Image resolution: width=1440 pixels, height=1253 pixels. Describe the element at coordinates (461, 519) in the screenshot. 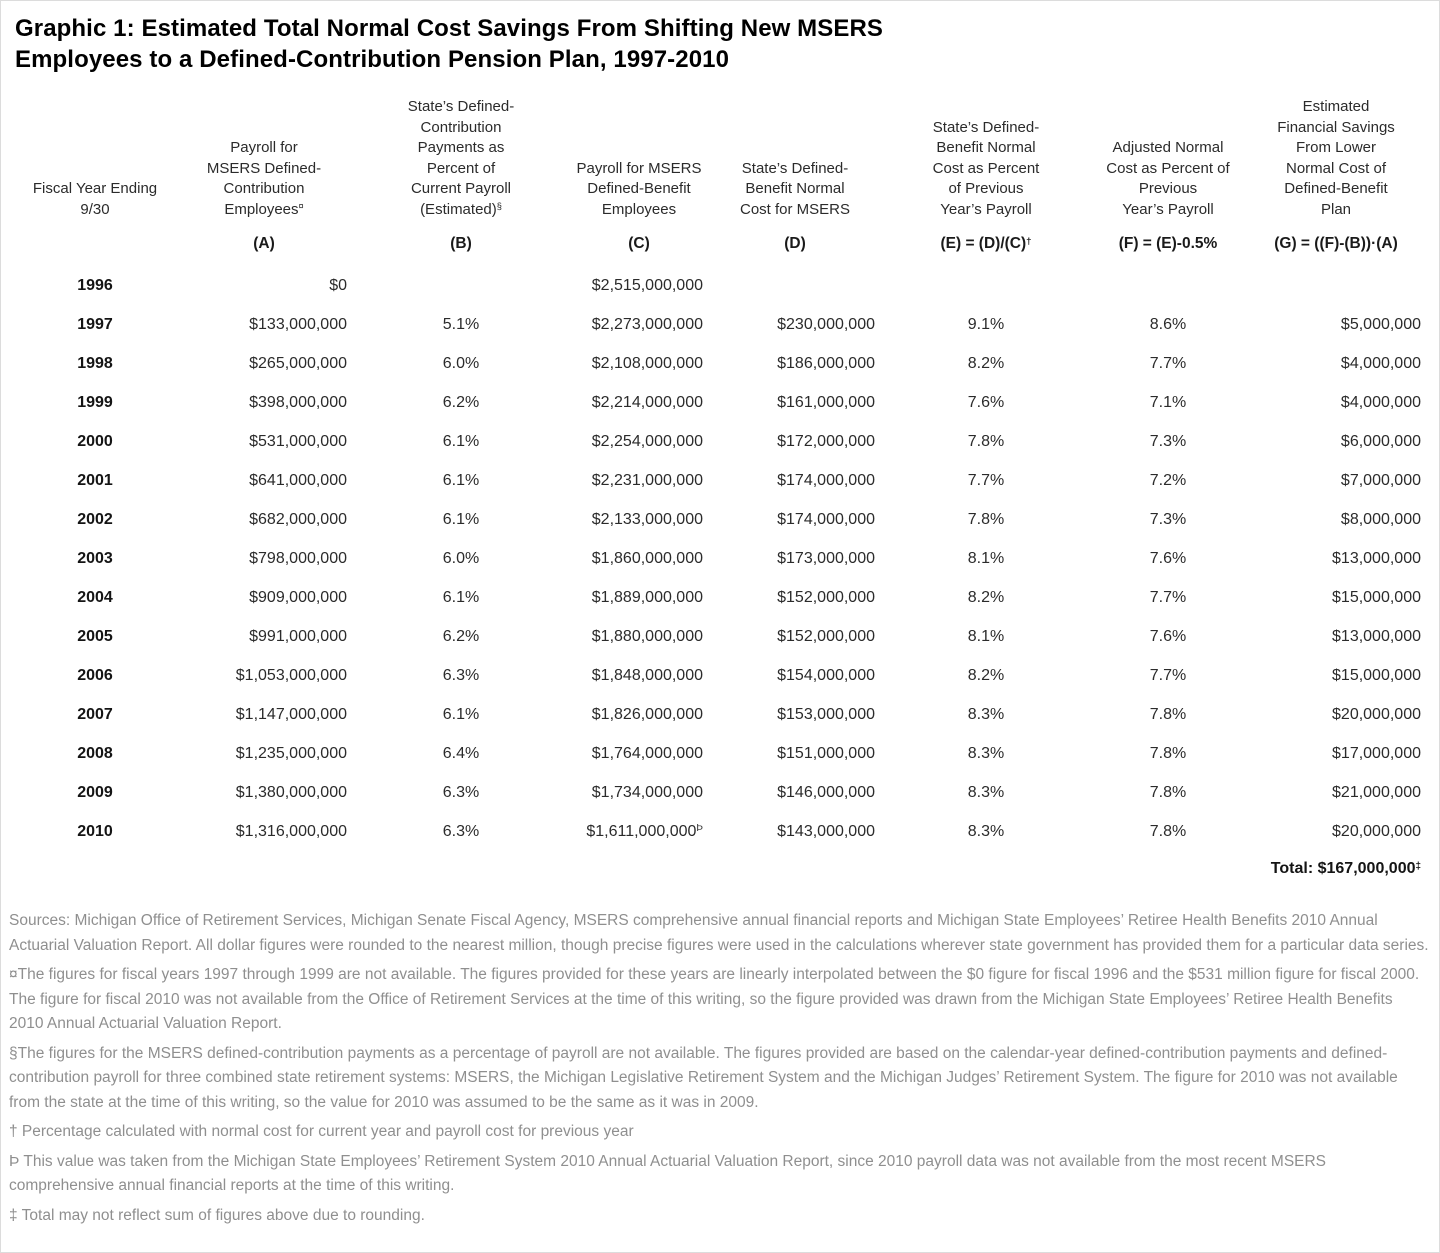

I see `cell-2002-dc-payments-pct: 6.1%` at that location.